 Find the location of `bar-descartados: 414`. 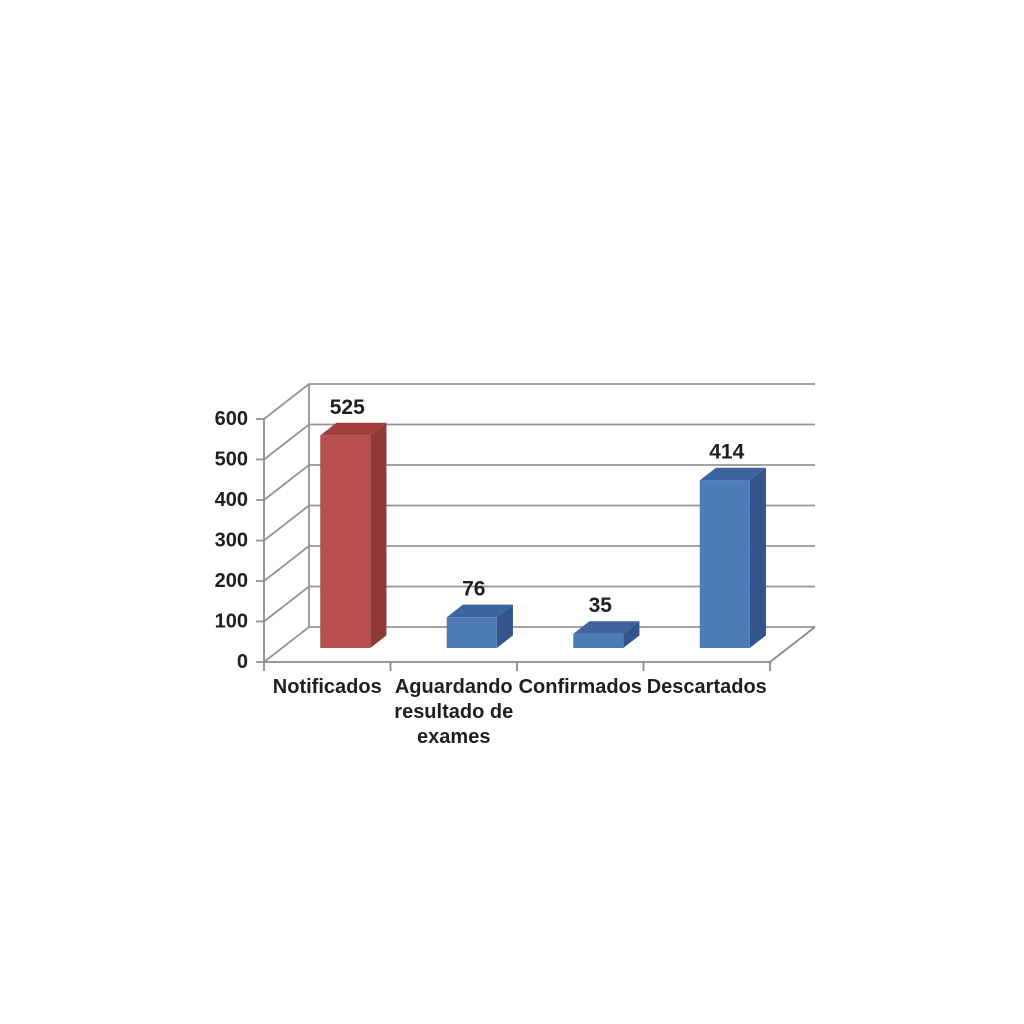

bar-descartados: 414 is located at coordinates (732, 544).